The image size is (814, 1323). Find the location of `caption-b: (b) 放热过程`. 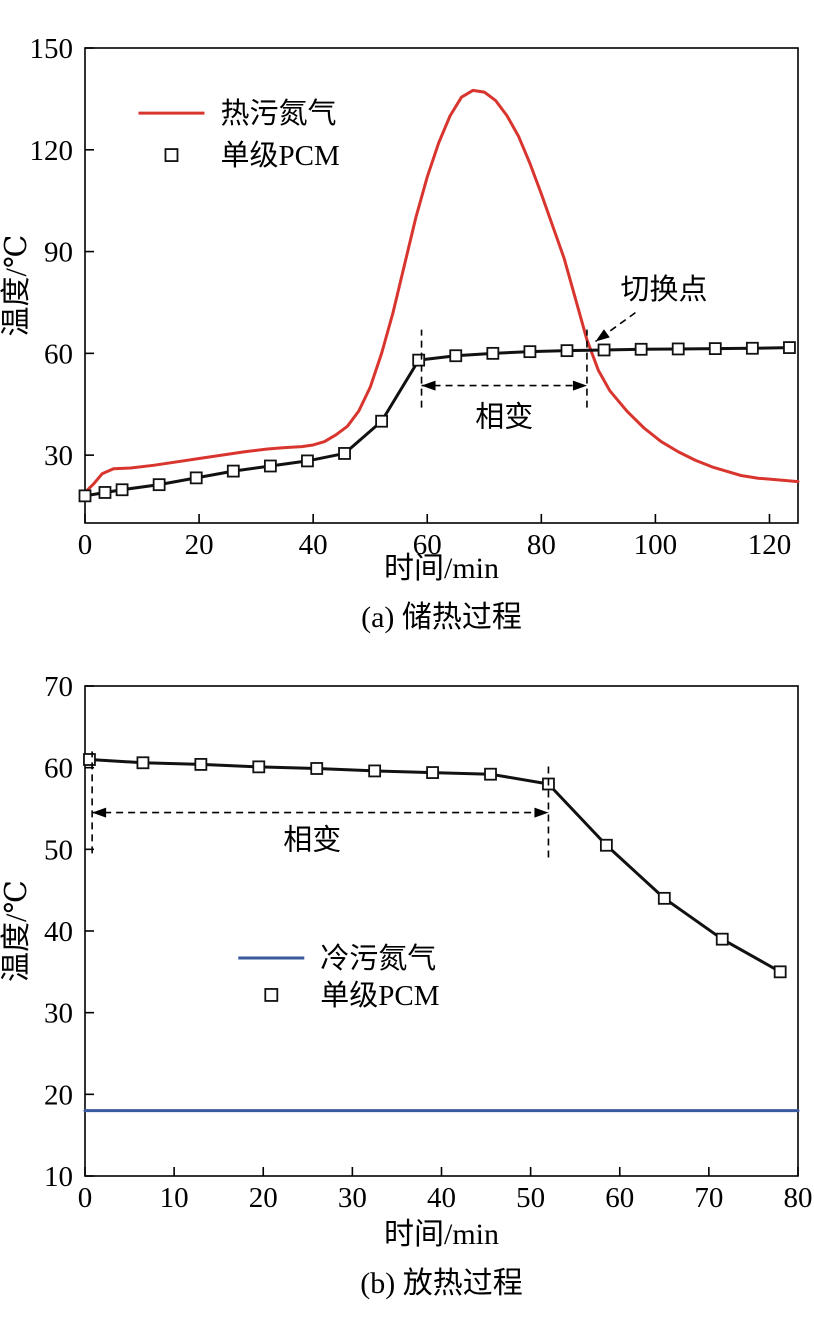

caption-b: (b) 放热过程 is located at coordinates (441, 1283).